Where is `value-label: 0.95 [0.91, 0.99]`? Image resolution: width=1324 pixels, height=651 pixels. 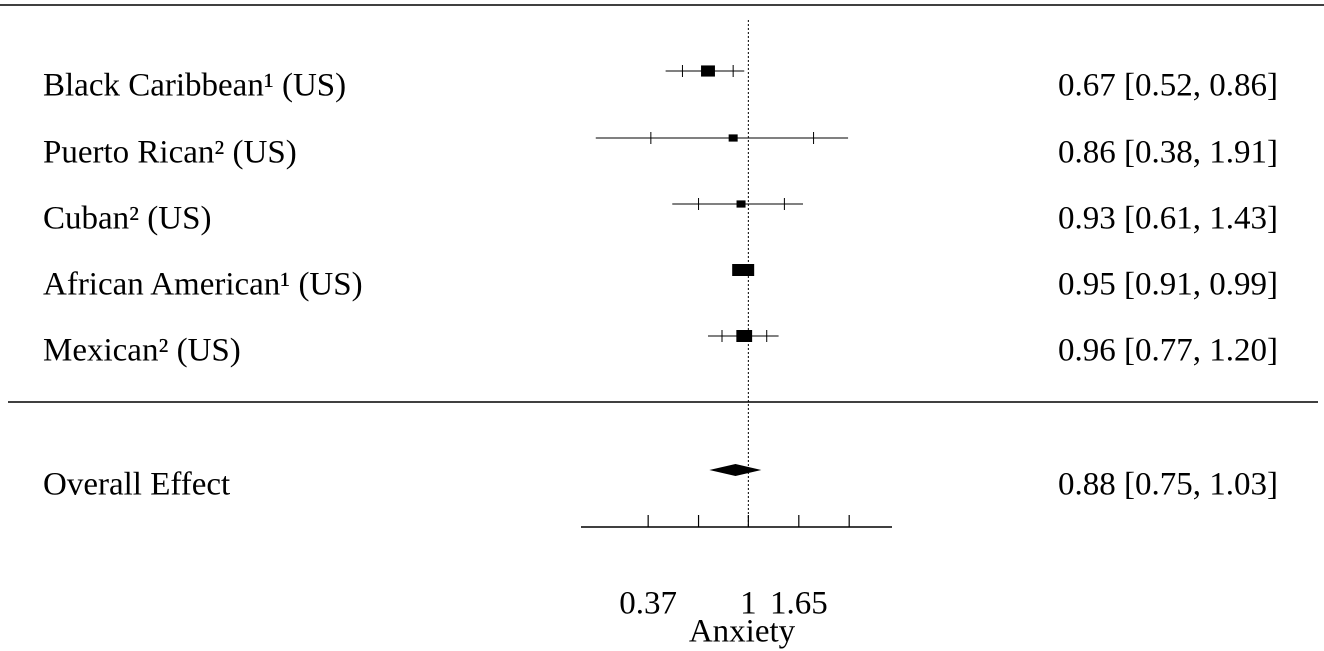
value-label: 0.95 [0.91, 0.99] is located at coordinates (1168, 285).